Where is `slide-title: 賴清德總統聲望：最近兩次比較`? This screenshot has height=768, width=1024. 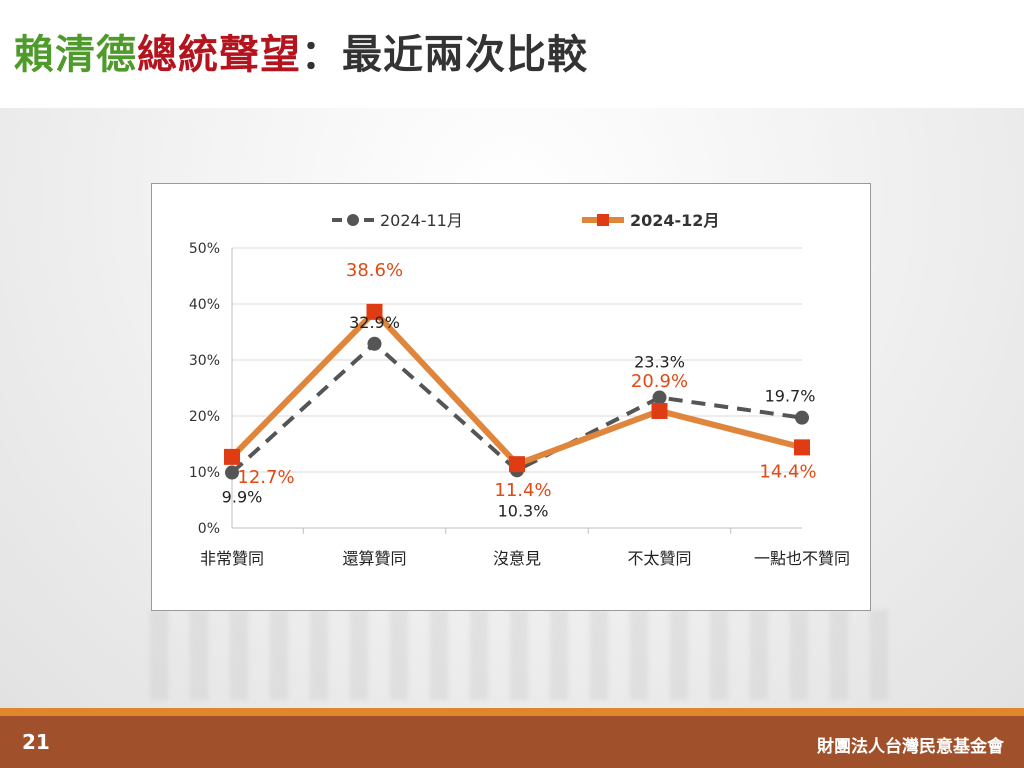 slide-title: 賴清德總統聲望：最近兩次比較 is located at coordinates (301, 50).